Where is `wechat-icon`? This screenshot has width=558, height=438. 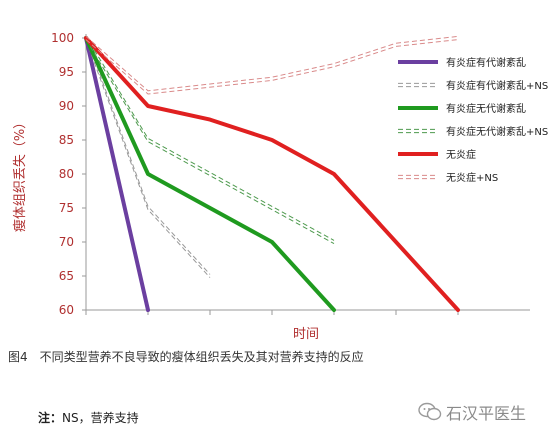 wechat-icon is located at coordinates (430, 411).